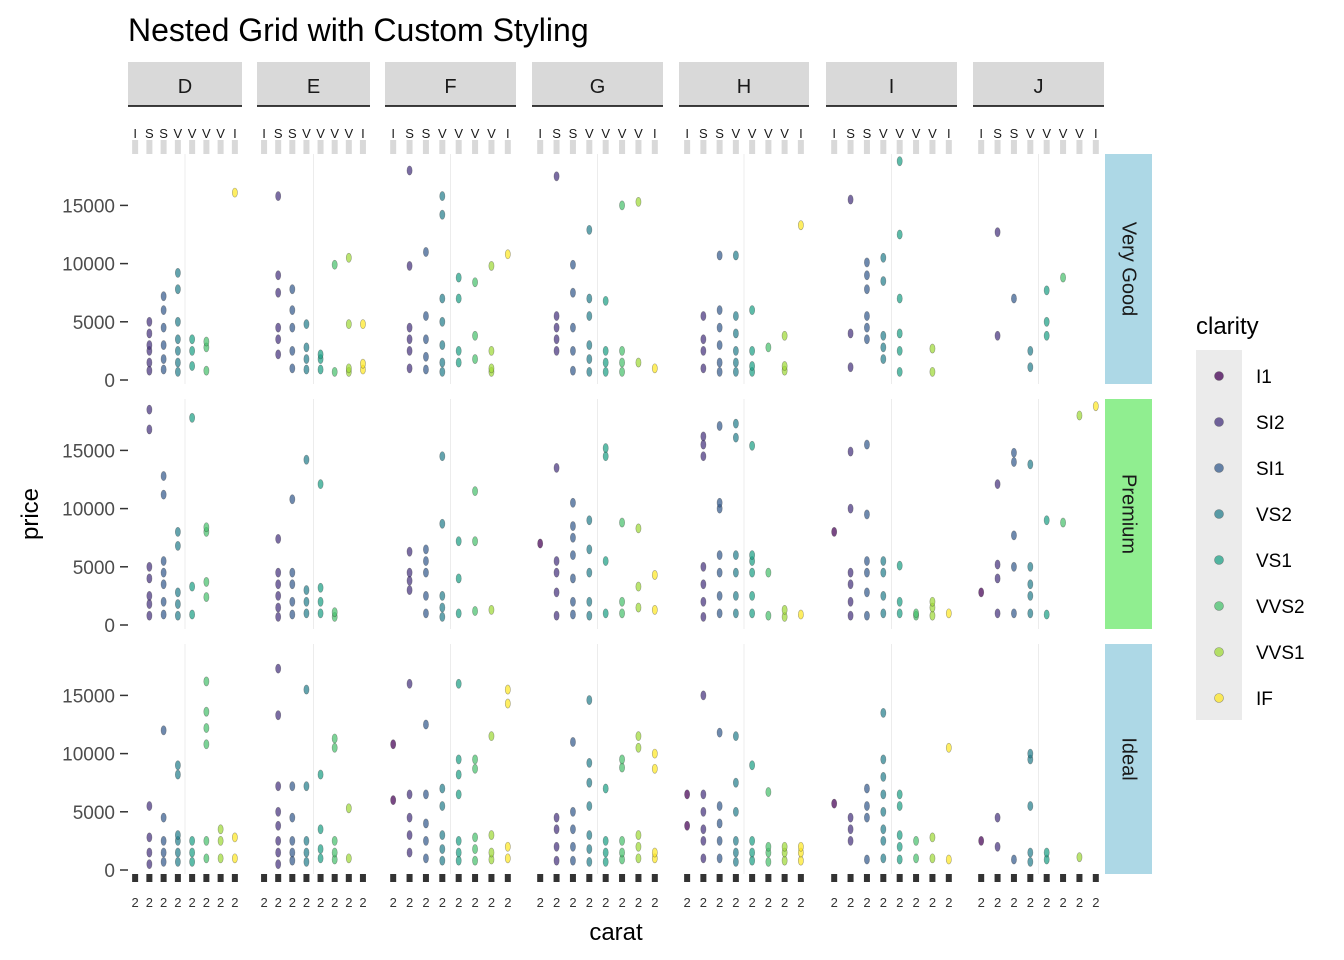 The height and width of the screenshot is (960, 1344). I want to click on clarity-sublabel: S, so click(1014, 133).